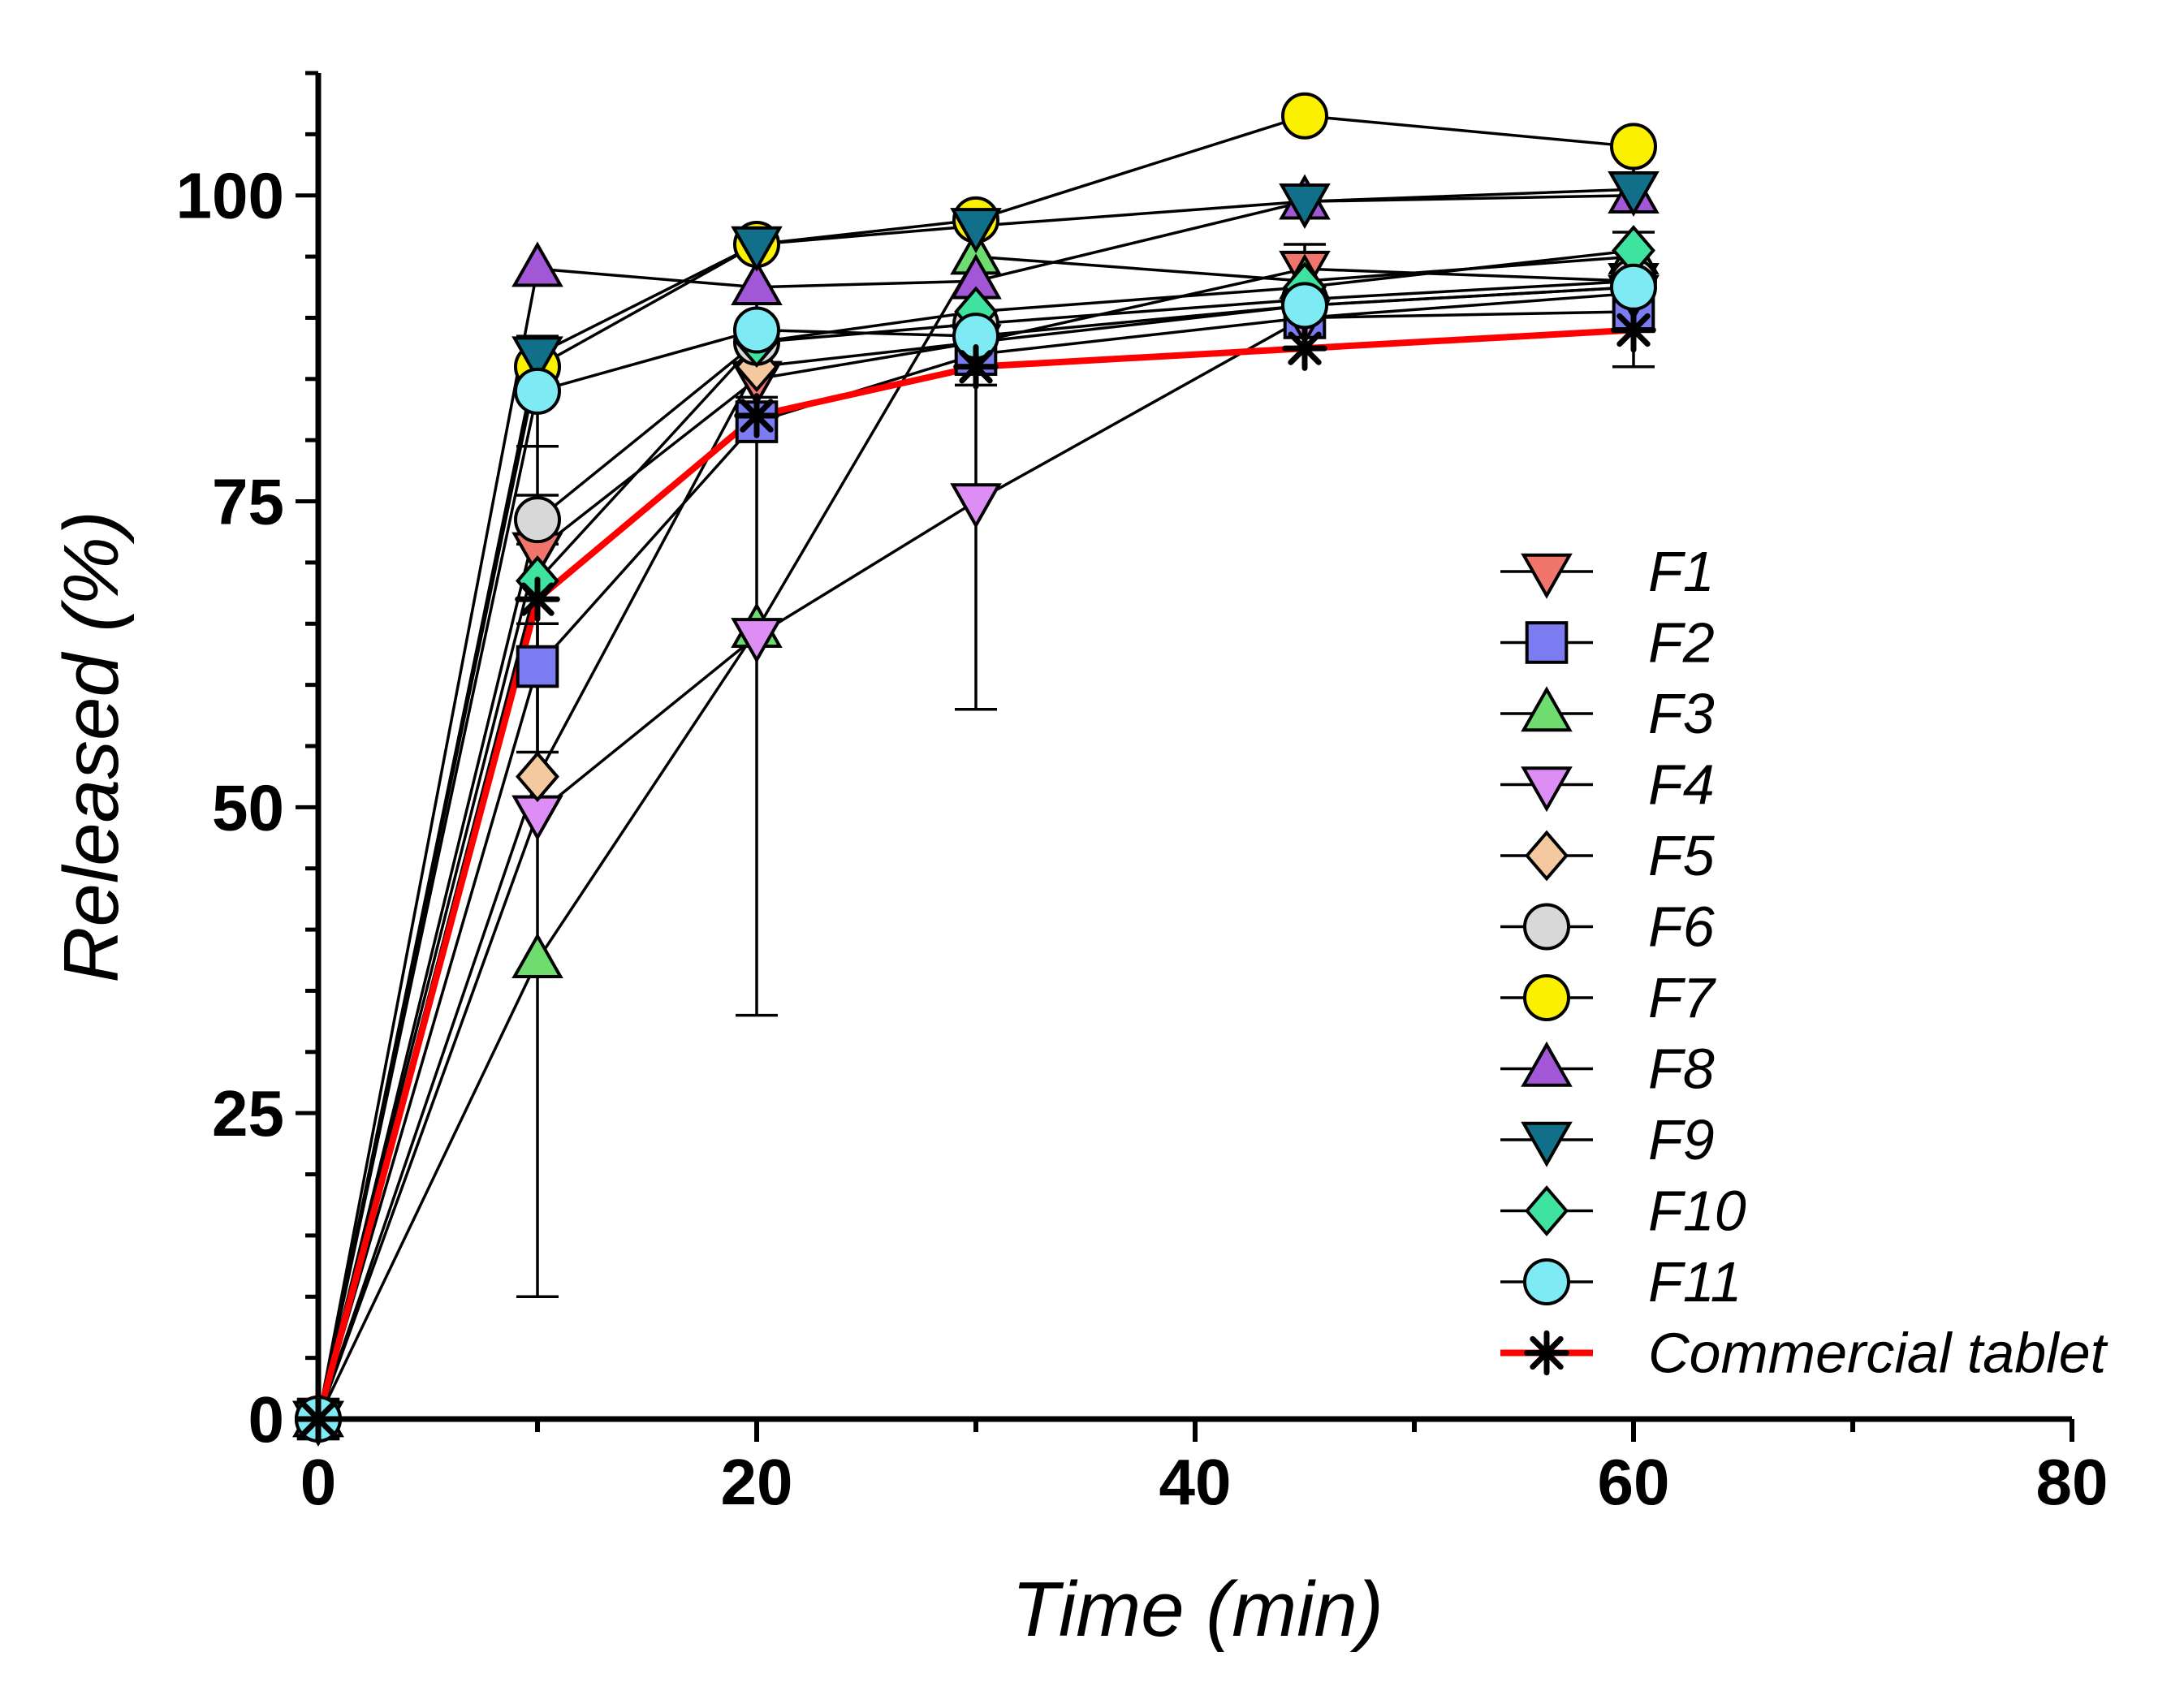 This screenshot has height=1704, width=2184. I want to click on legend-label: Commercial tablet, so click(1878, 1354).